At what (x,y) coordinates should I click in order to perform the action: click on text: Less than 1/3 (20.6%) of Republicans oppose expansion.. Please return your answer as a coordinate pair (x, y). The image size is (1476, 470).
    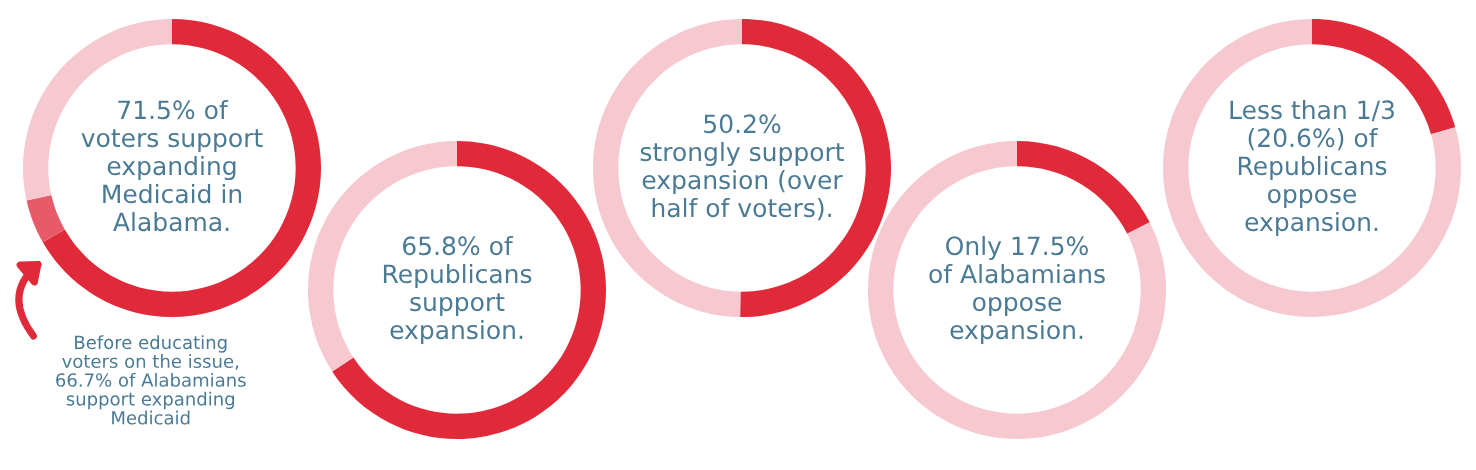
    Looking at the image, I should click on (1312, 168).